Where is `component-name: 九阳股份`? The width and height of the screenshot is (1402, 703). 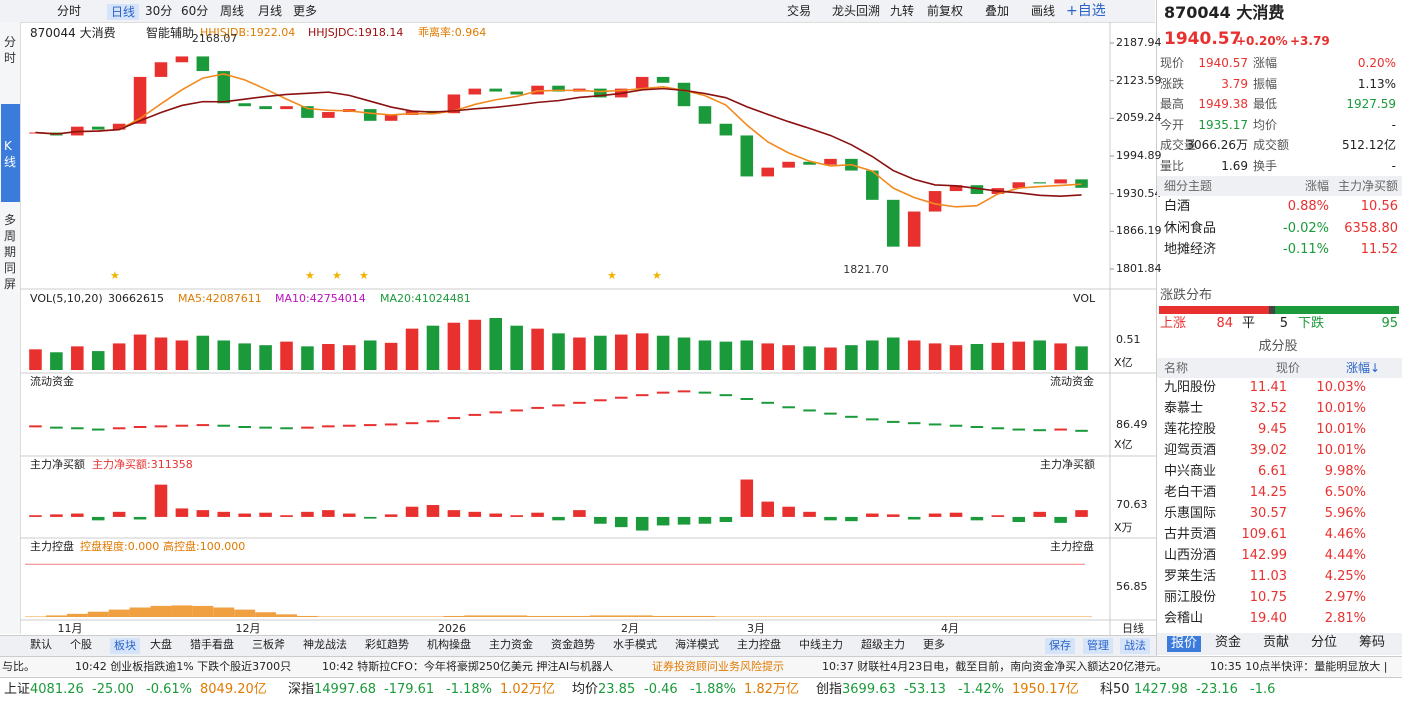
component-name: 九阳股份 is located at coordinates (1190, 387).